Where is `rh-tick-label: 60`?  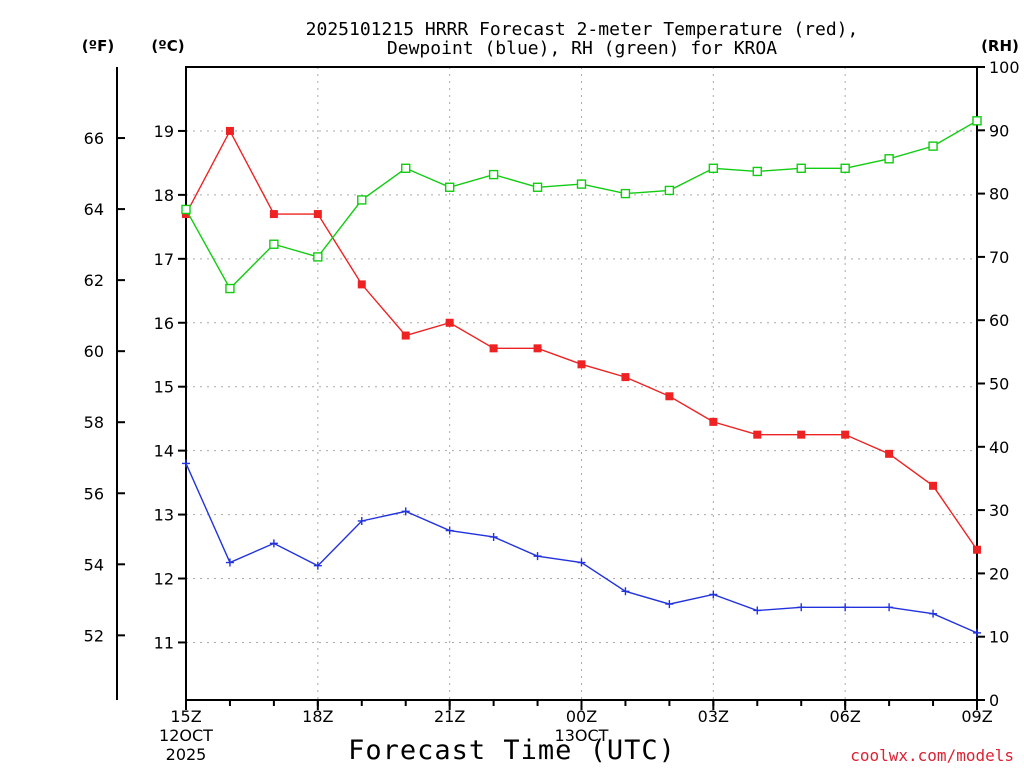 rh-tick-label: 60 is located at coordinates (999, 320).